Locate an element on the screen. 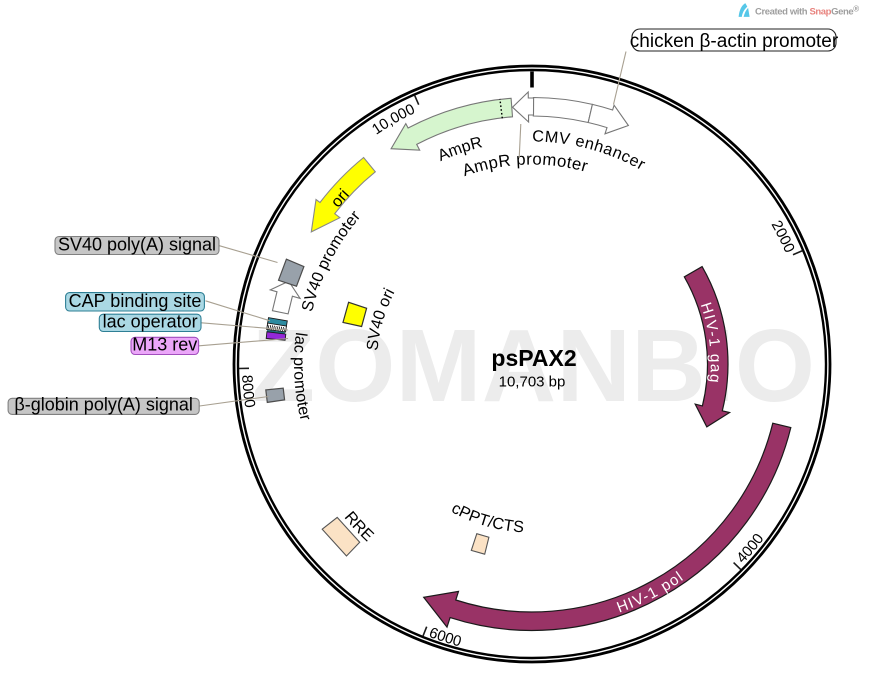 The height and width of the screenshot is (700, 882). svg-text: psPAX2 is located at coordinates (533, 358).